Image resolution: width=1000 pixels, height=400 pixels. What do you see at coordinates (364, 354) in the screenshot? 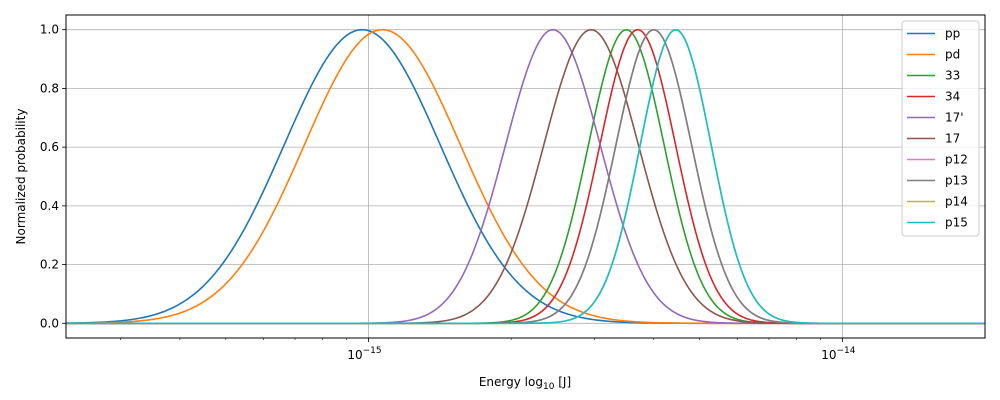
I see `x-tick-label: 10−15` at bounding box center [364, 354].